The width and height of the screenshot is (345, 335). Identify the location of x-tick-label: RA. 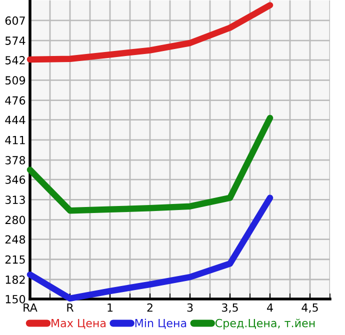
(31, 308).